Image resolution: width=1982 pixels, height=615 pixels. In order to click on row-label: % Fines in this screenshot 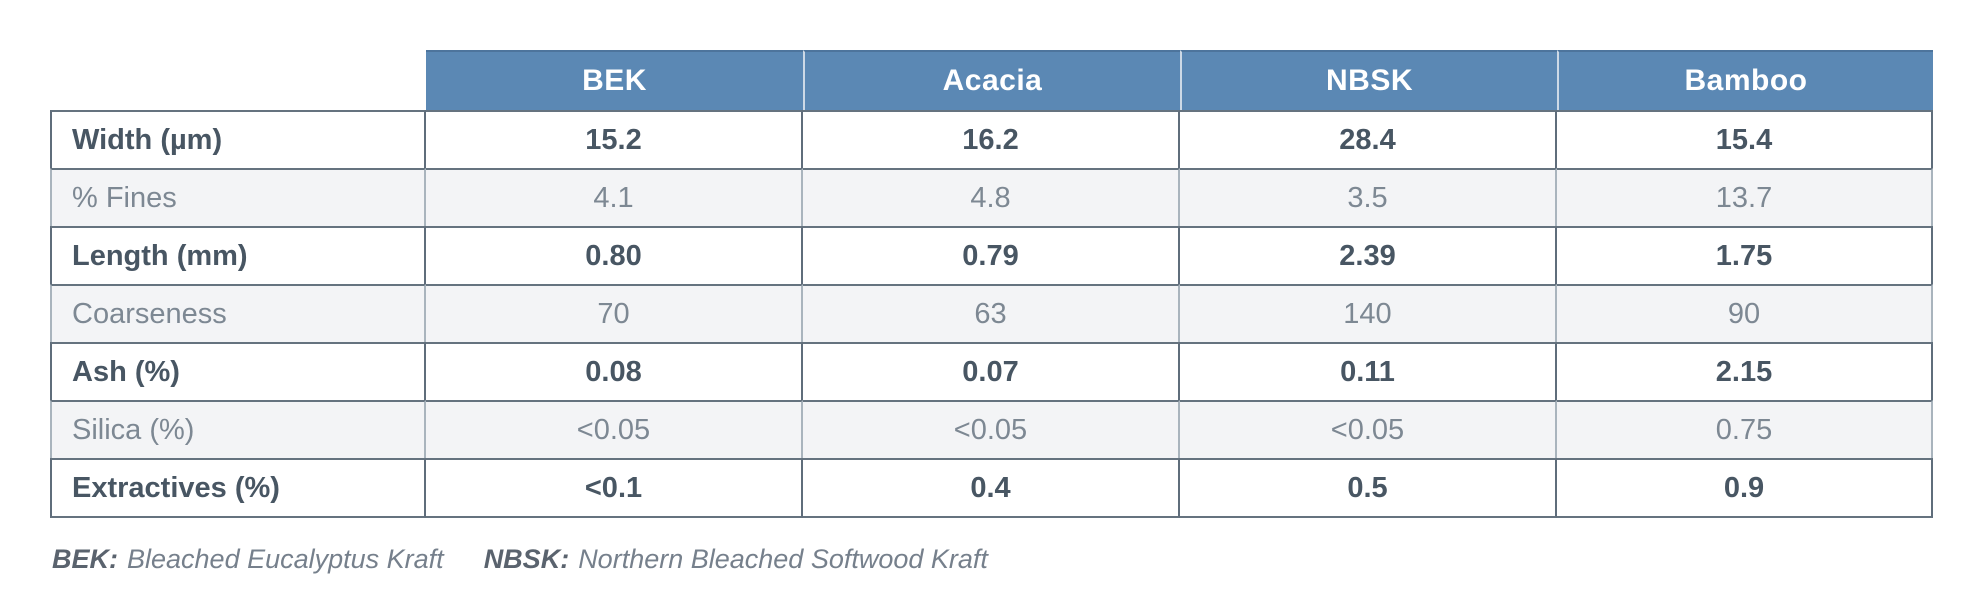, I will do `click(238, 197)`.